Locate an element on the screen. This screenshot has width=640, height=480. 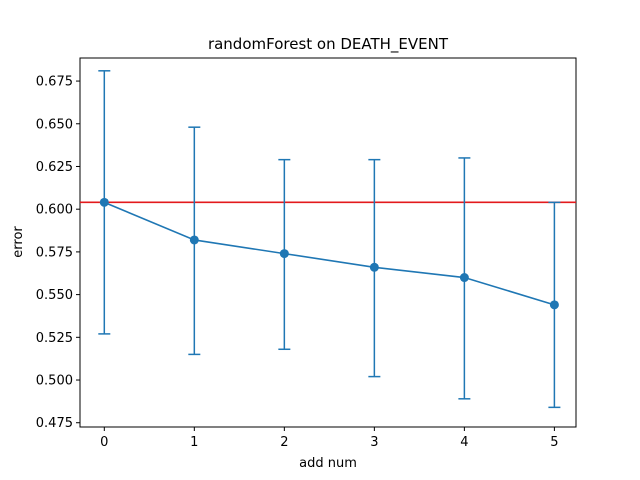
x-tick-label-4: 4 is located at coordinates (464, 442).